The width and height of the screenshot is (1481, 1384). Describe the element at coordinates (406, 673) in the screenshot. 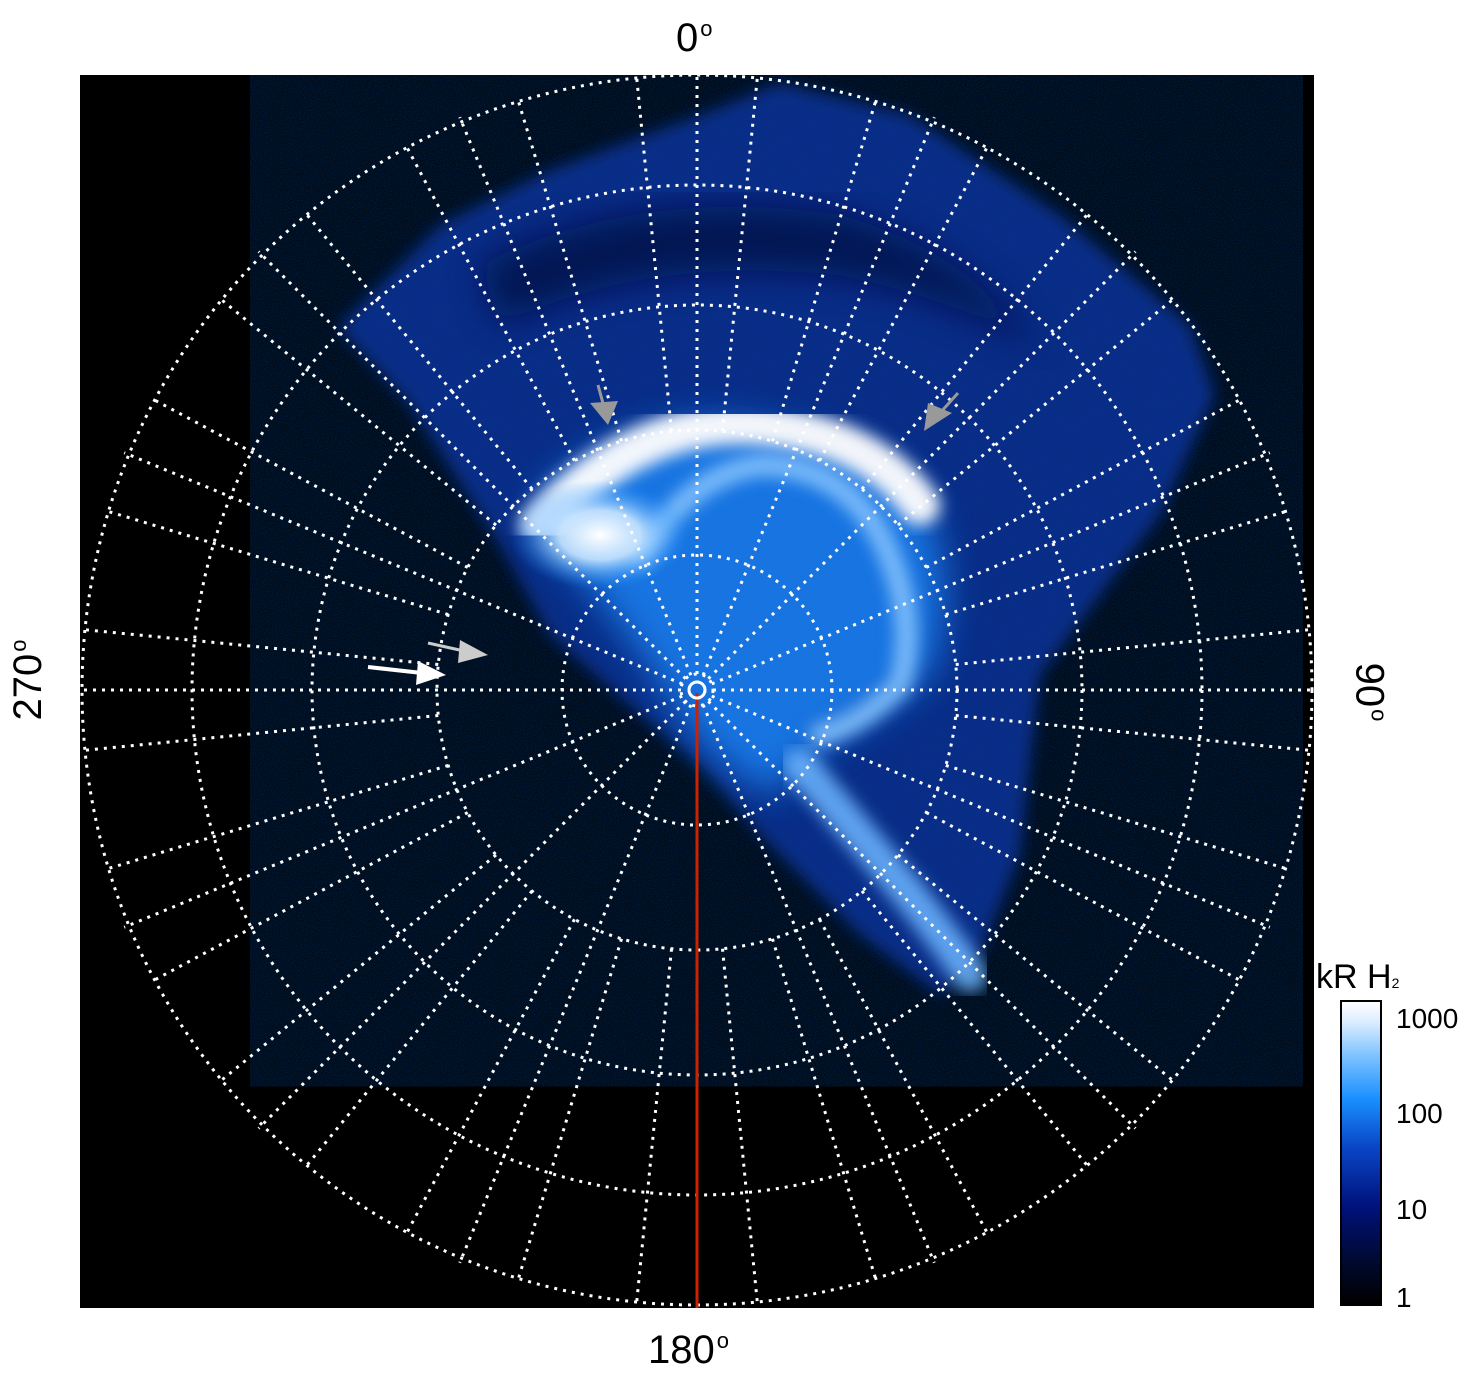

I see `white-arrow` at that location.